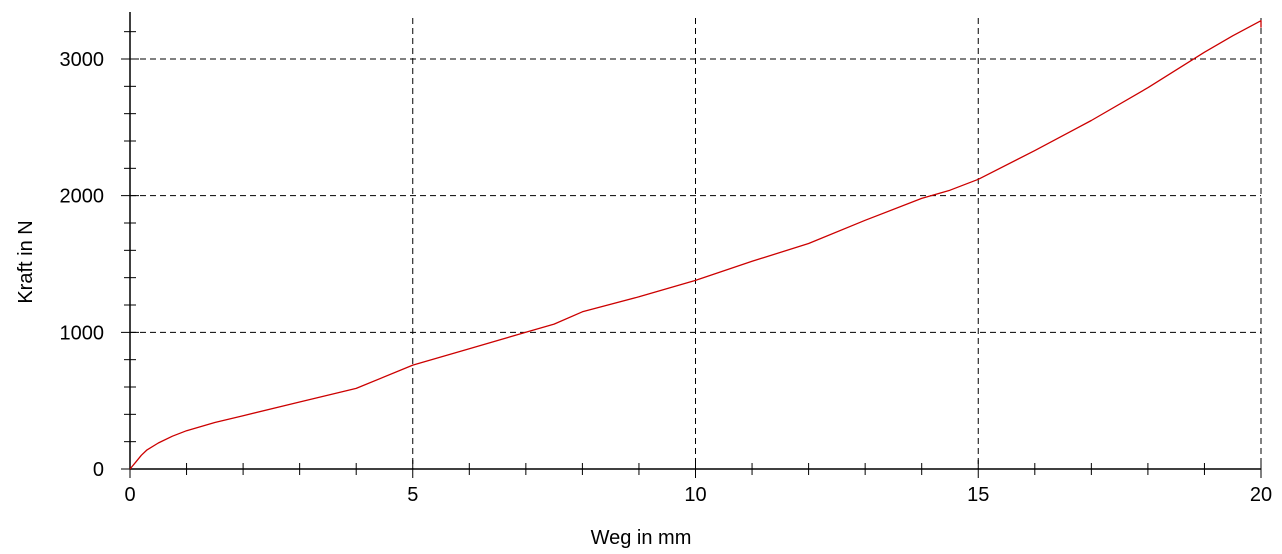 Image resolution: width=1282 pixels, height=554 pixels. I want to click on x-axis-label: Weg in mm, so click(641, 538).